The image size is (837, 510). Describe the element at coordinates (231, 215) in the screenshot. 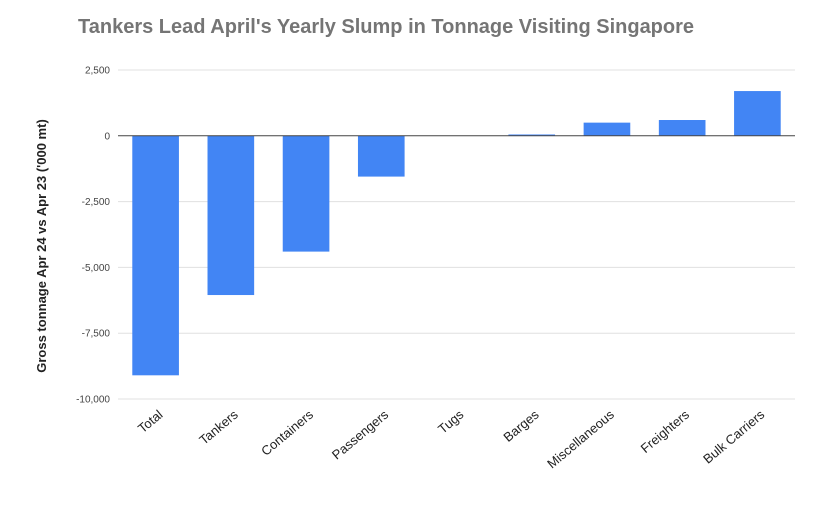

I see `bar-tankers` at that location.